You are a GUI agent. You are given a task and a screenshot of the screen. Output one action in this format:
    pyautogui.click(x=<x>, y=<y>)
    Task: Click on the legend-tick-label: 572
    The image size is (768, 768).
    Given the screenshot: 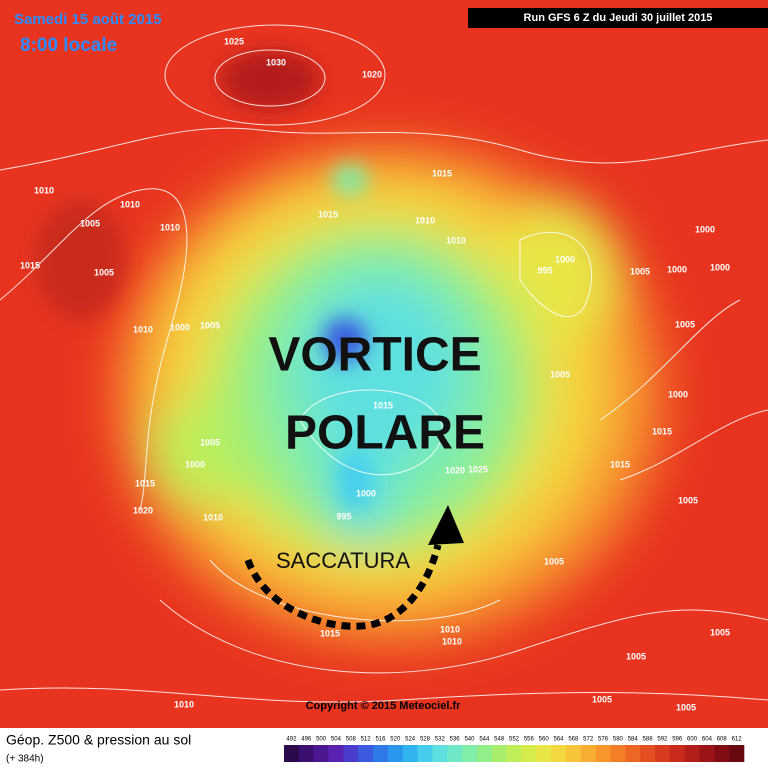 What is the action you would take?
    pyautogui.click(x=588, y=740)
    